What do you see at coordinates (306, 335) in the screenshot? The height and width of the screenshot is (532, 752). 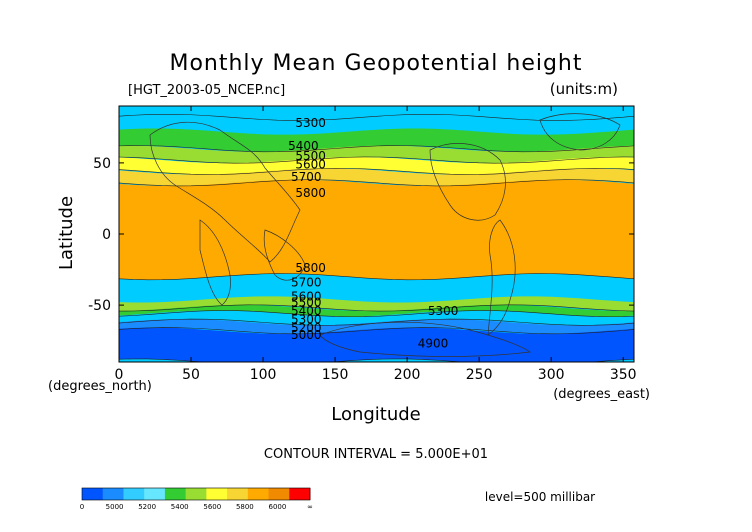 I see `contour-label: 5000` at bounding box center [306, 335].